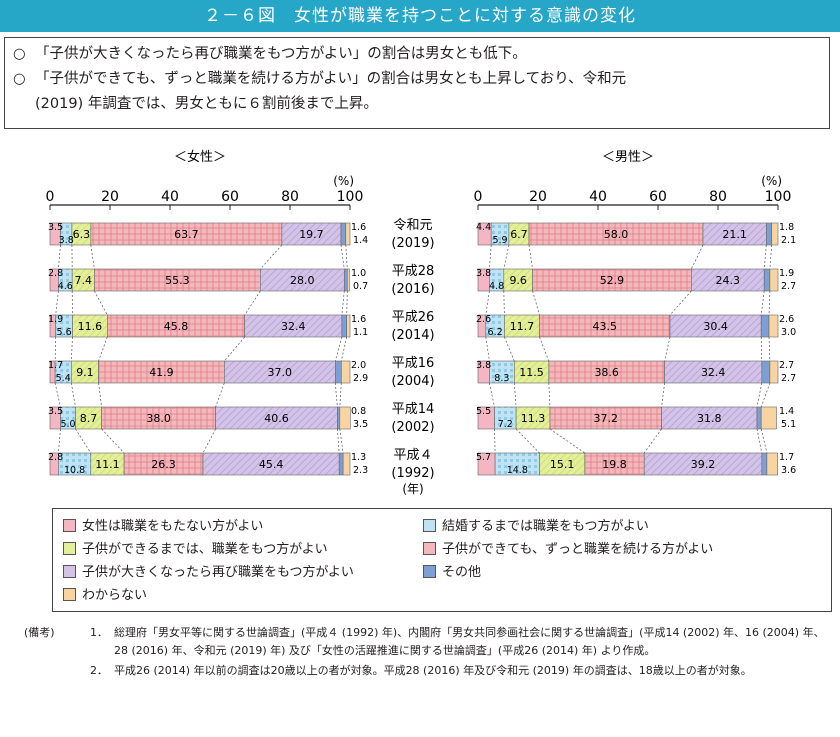 Image resolution: width=840 pixels, height=737 pixels. Describe the element at coordinates (99, 632) in the screenshot. I see `note-number: 1．` at that location.